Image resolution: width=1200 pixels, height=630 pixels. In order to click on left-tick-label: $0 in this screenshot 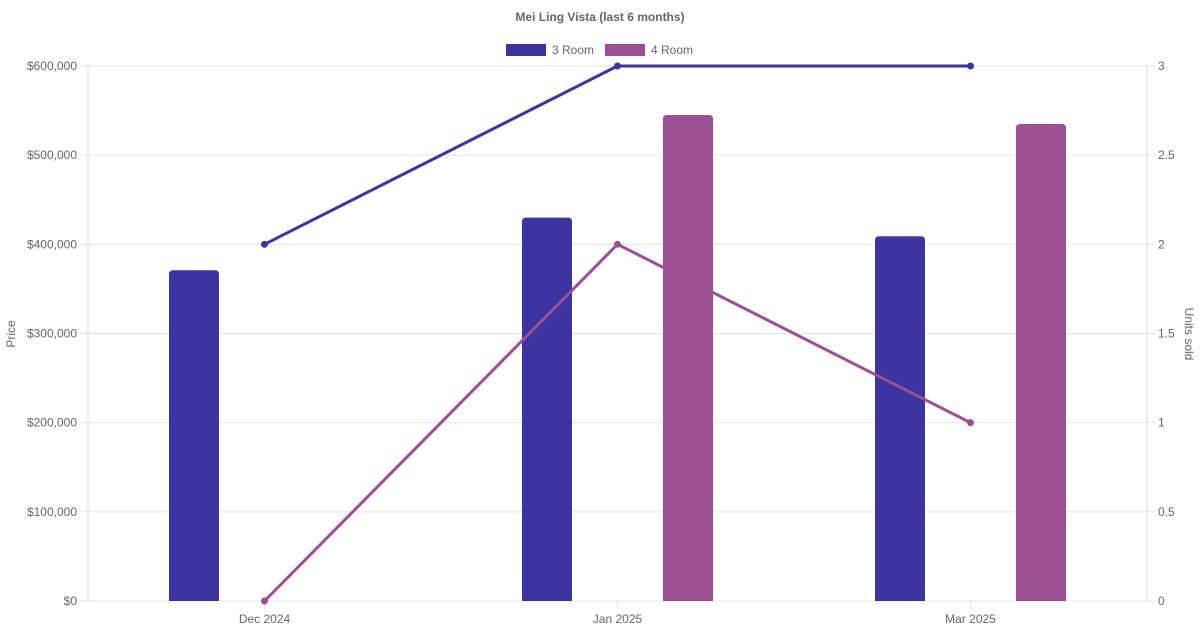, I will do `click(71, 601)`.